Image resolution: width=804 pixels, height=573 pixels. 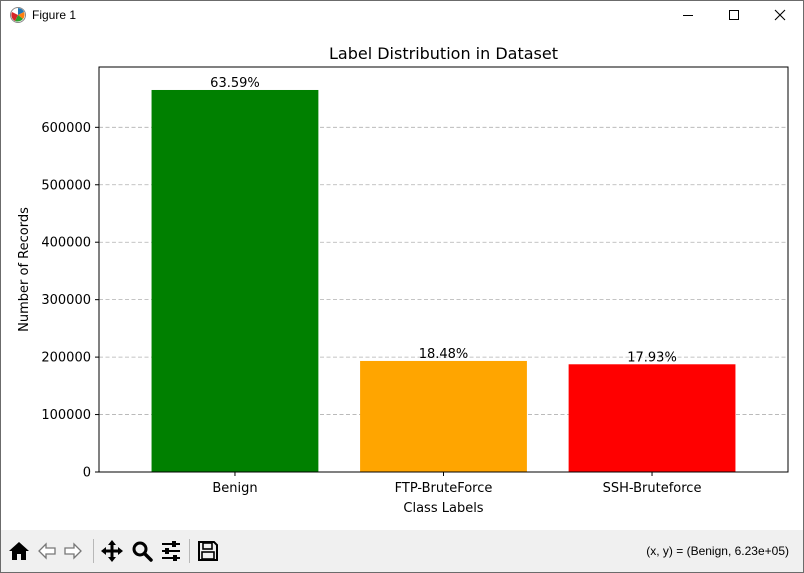 I want to click on zoom-icon, so click(x=142, y=551).